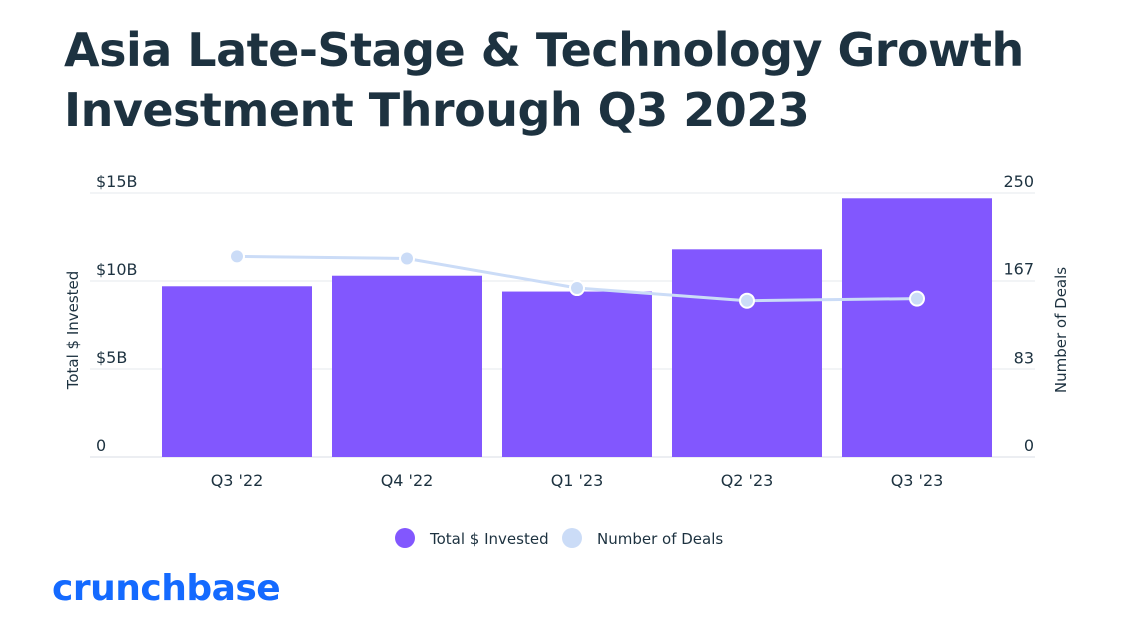 This screenshot has width=1128, height=628. I want to click on crunchbase-logo: crunchbase, so click(166, 588).